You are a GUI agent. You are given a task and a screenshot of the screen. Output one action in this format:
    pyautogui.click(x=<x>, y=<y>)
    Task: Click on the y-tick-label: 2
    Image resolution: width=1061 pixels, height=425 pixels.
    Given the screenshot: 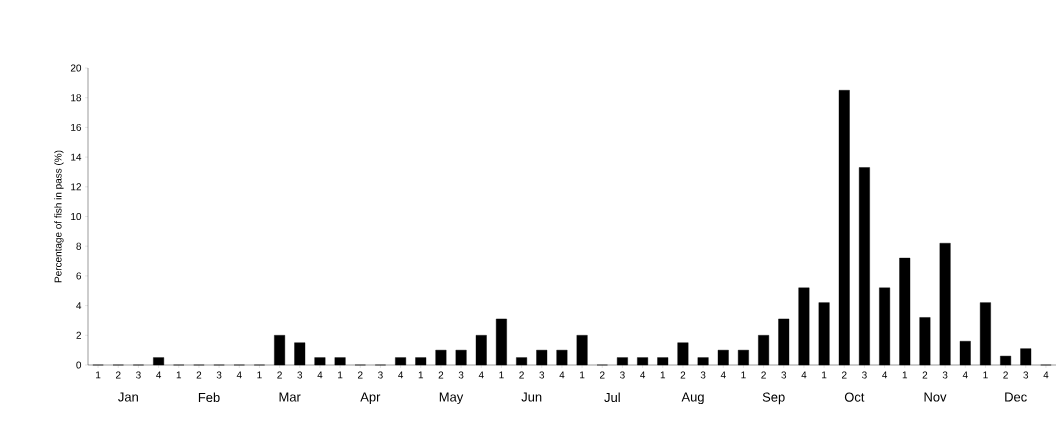 What is the action you would take?
    pyautogui.click(x=78, y=335)
    